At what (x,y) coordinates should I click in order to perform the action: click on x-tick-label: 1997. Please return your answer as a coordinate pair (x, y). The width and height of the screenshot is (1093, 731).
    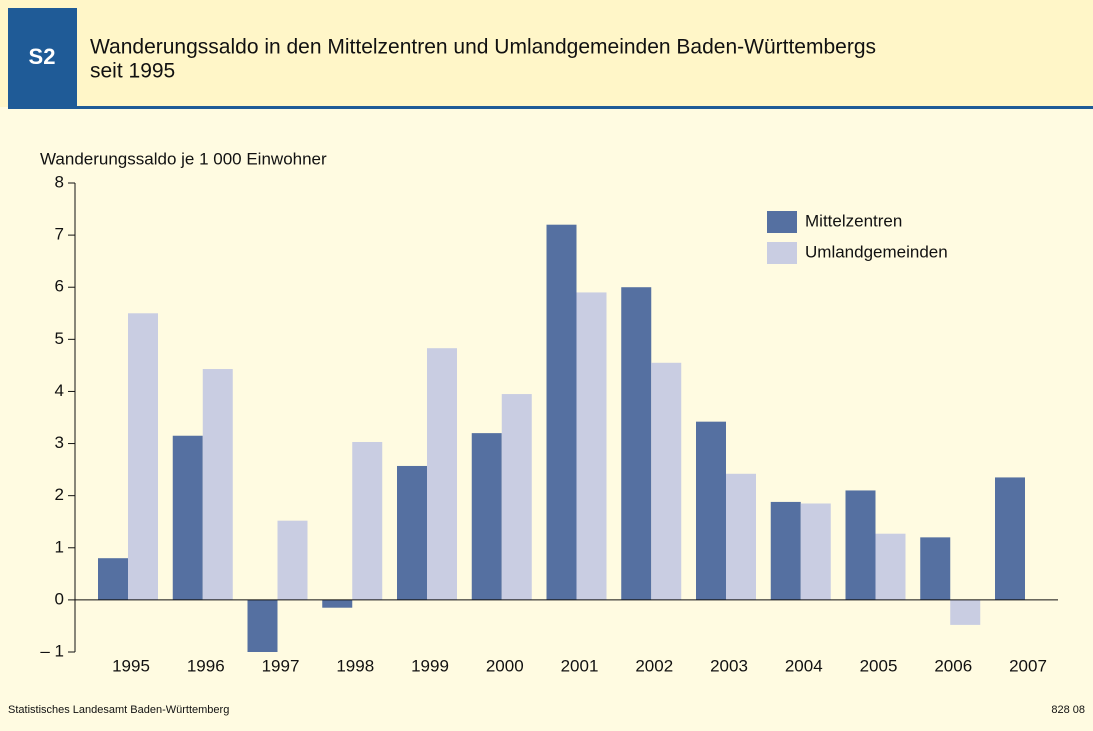
    Looking at the image, I should click on (281, 665).